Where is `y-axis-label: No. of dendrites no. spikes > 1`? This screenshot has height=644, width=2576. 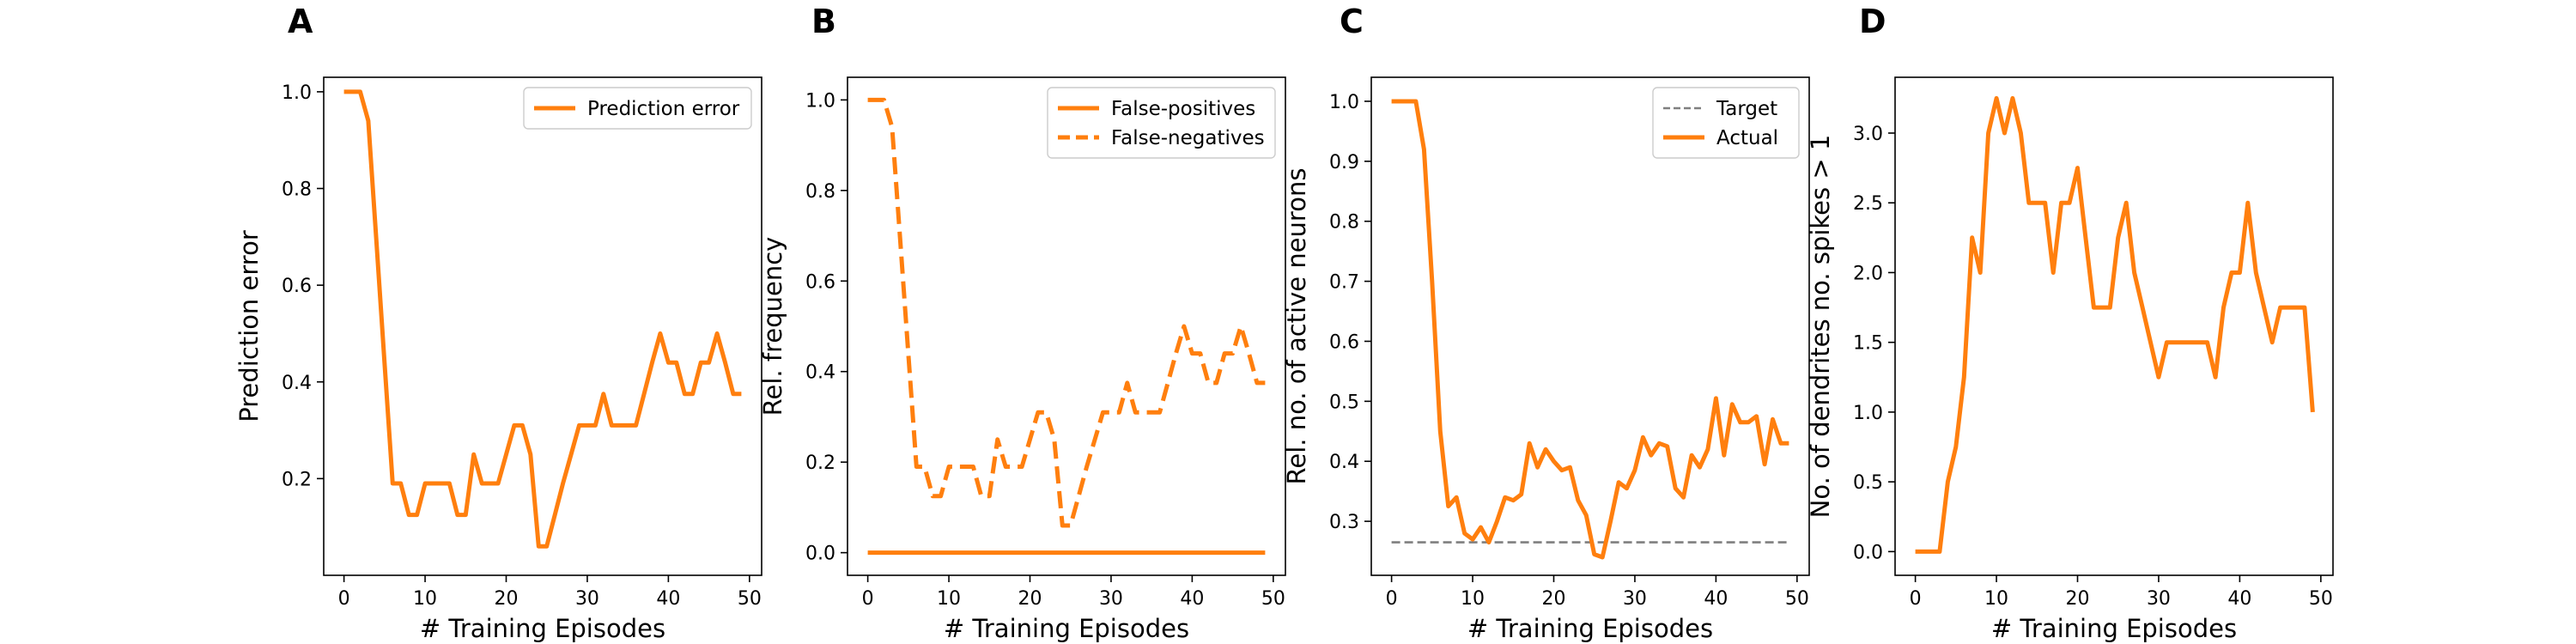 y-axis-label: No. of dendrites no. spikes > 1 is located at coordinates (1821, 327).